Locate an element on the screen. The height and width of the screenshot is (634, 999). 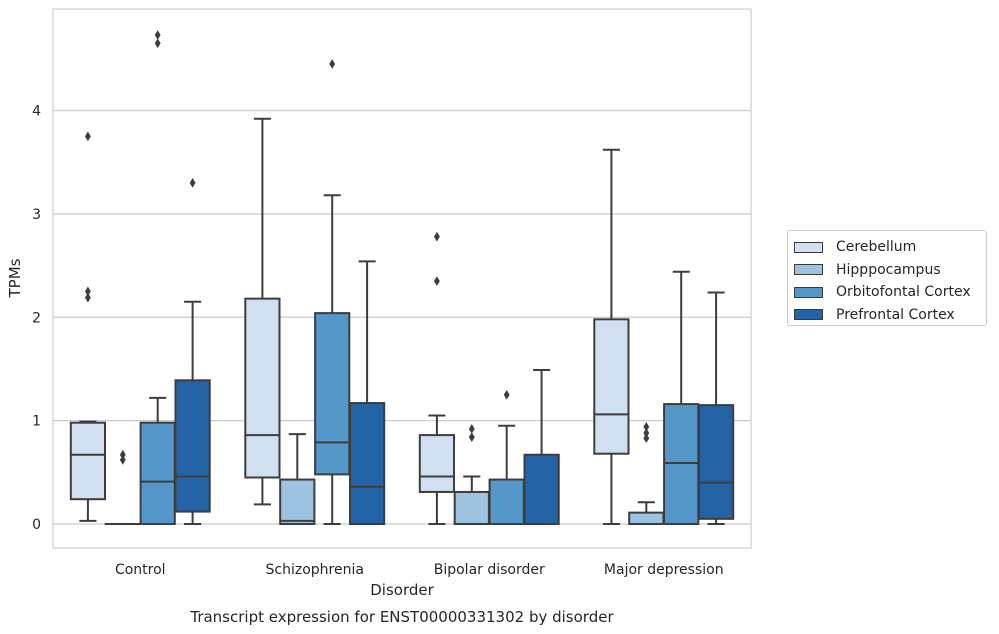
x-tick-label: Schizophrenia is located at coordinates (315, 570).